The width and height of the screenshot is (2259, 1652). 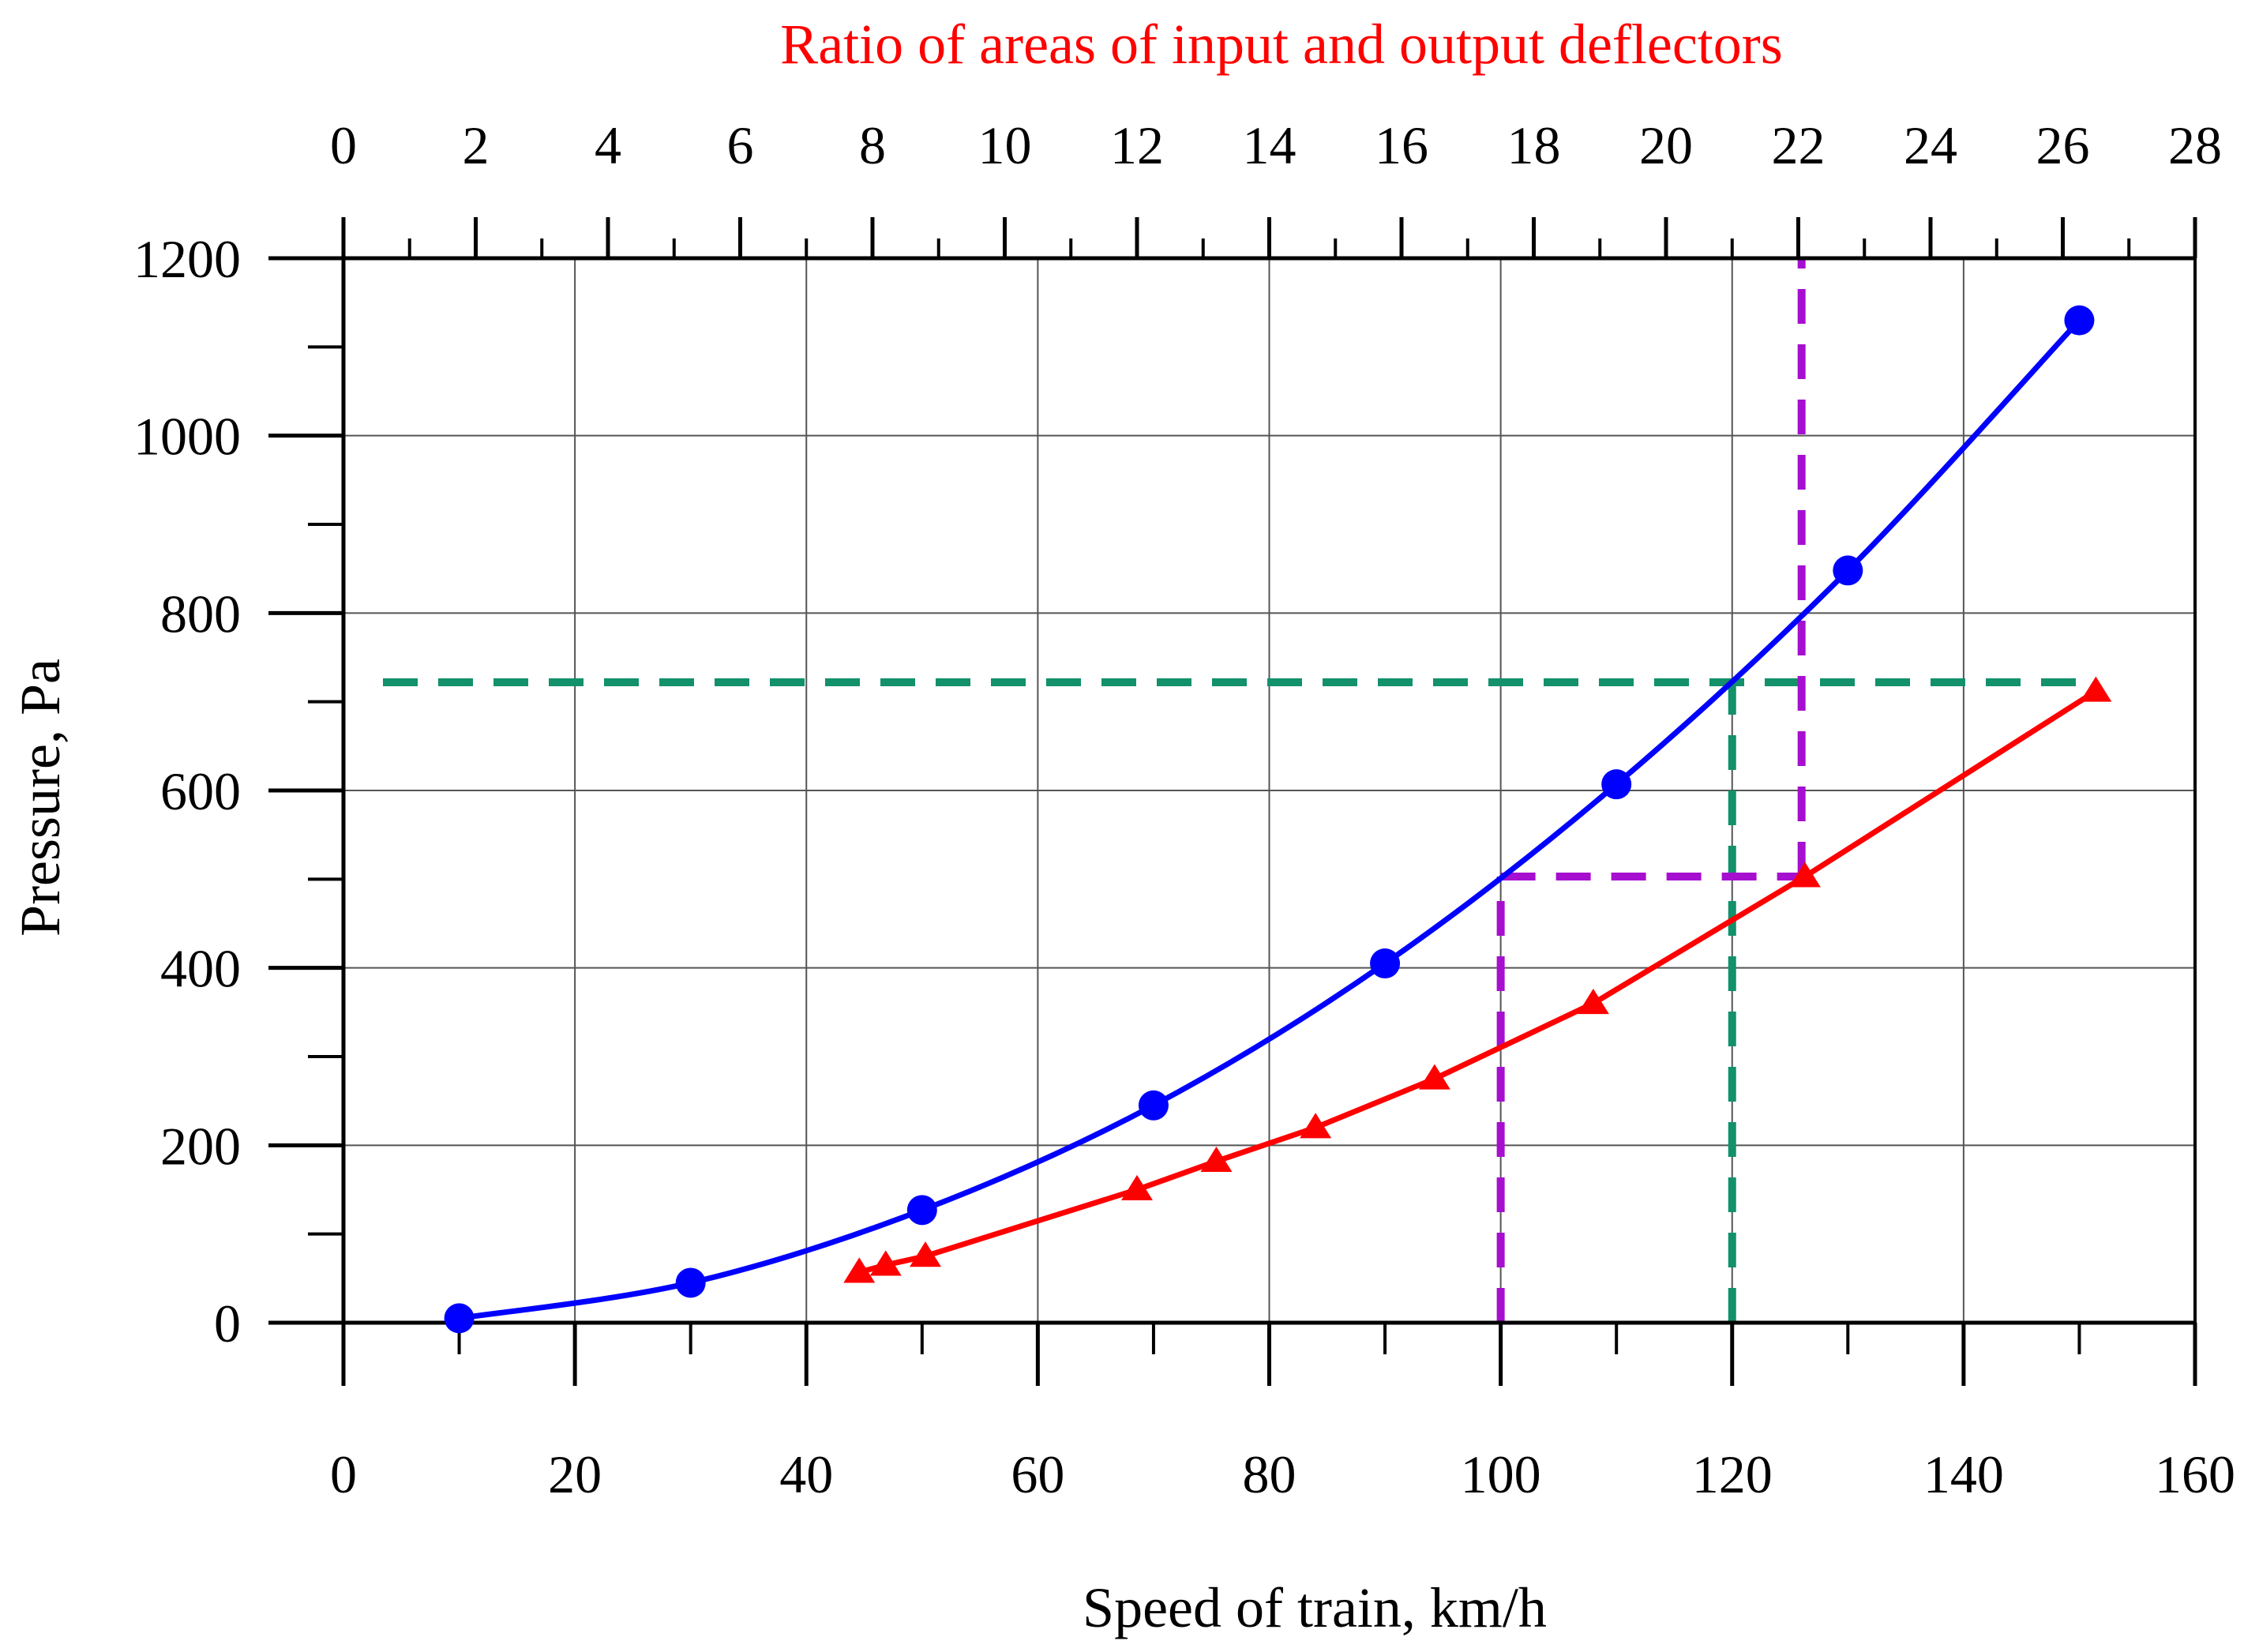 I want to click on x2-tick-label: 20, so click(x=1666, y=145).